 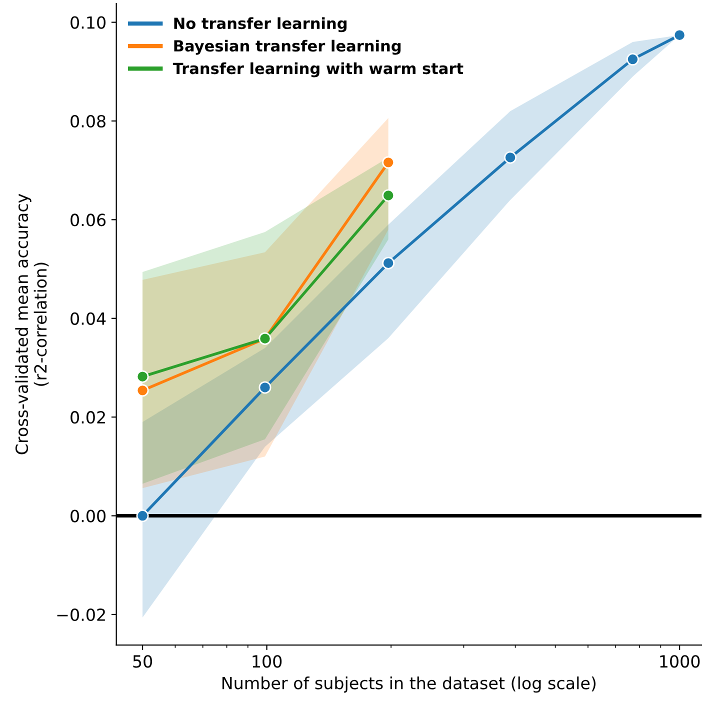 What do you see at coordinates (88, 220) in the screenshot?
I see `y-tick-label: 0.06` at bounding box center [88, 220].